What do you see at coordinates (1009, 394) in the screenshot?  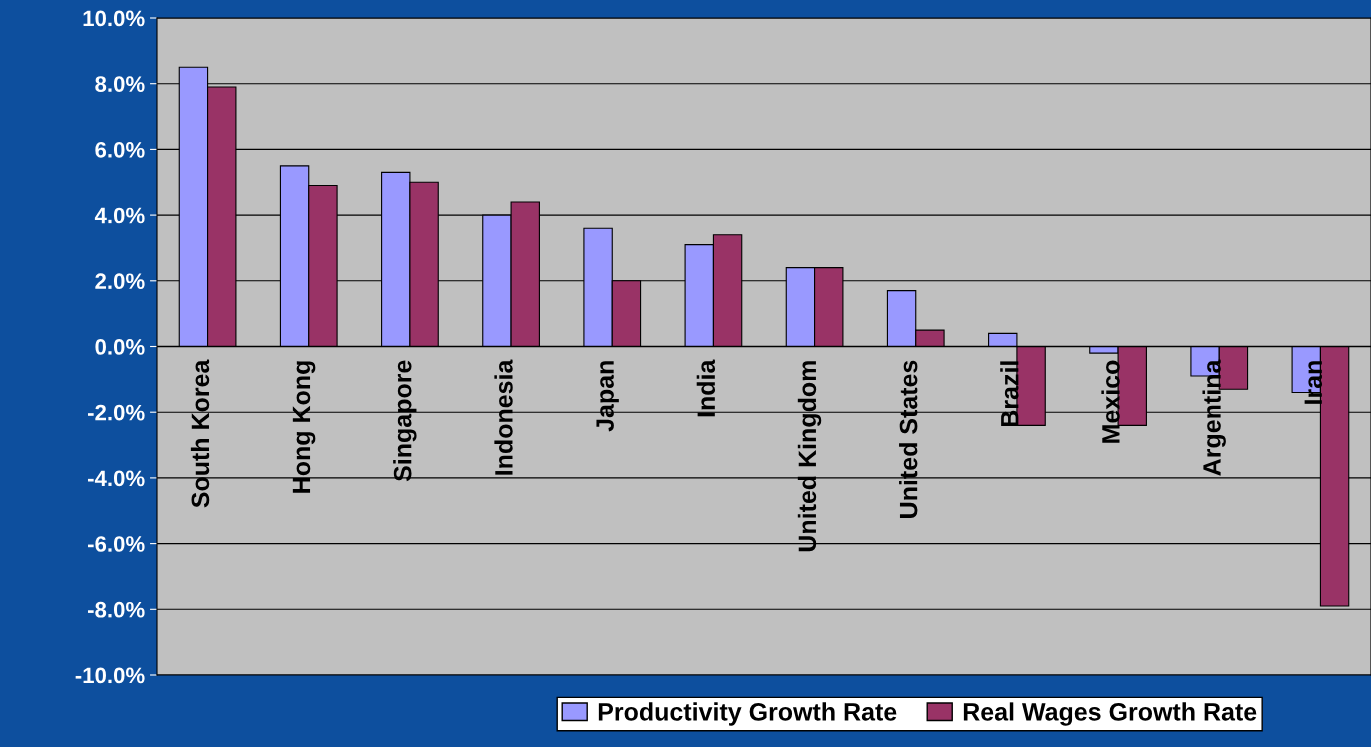 I see `x-tick-label: Brazil` at bounding box center [1009, 394].